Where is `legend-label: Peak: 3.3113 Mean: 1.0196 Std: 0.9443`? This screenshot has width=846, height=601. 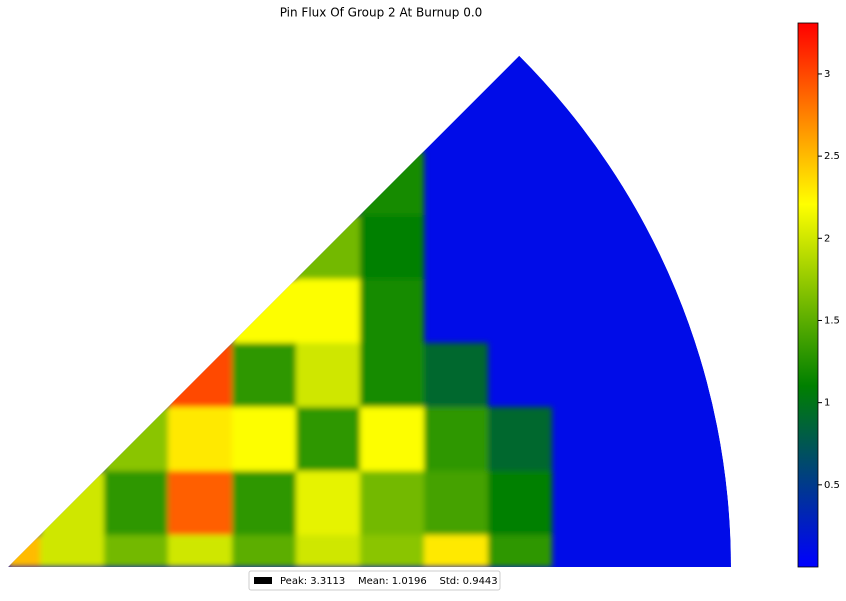
legend-label: Peak: 3.3113 Mean: 1.0196 Std: 0.9443 is located at coordinates (389, 581).